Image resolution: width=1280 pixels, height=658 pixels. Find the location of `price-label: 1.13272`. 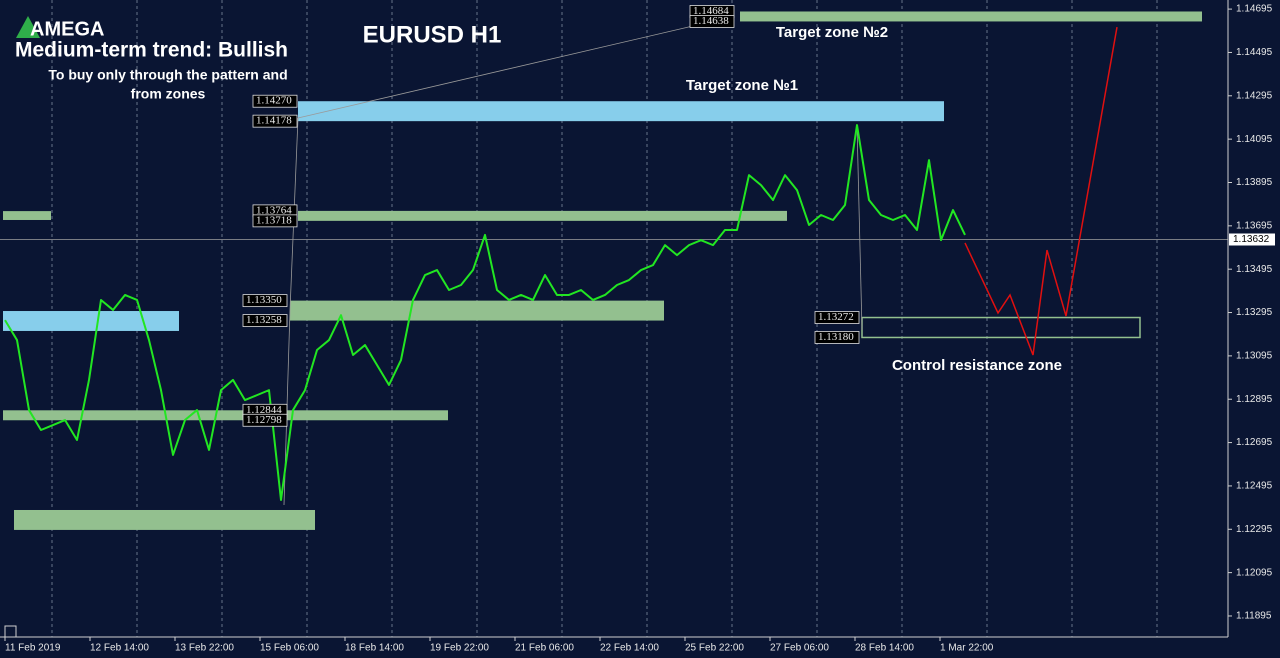

price-label: 1.13272 is located at coordinates (836, 317).